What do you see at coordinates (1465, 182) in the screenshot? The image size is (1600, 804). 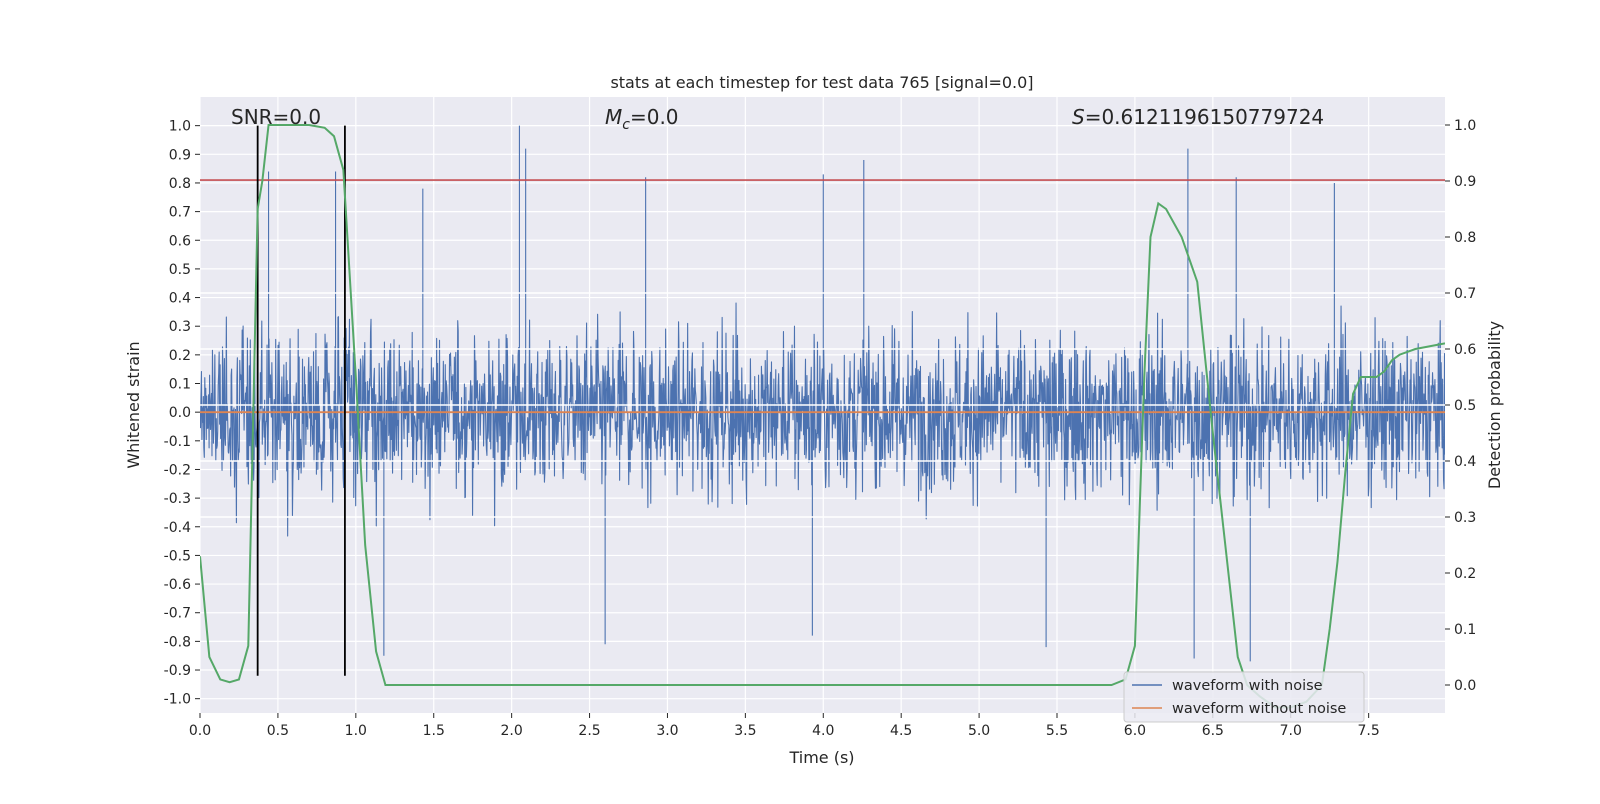 I see `y-tick-label-right: 0.9` at bounding box center [1465, 182].